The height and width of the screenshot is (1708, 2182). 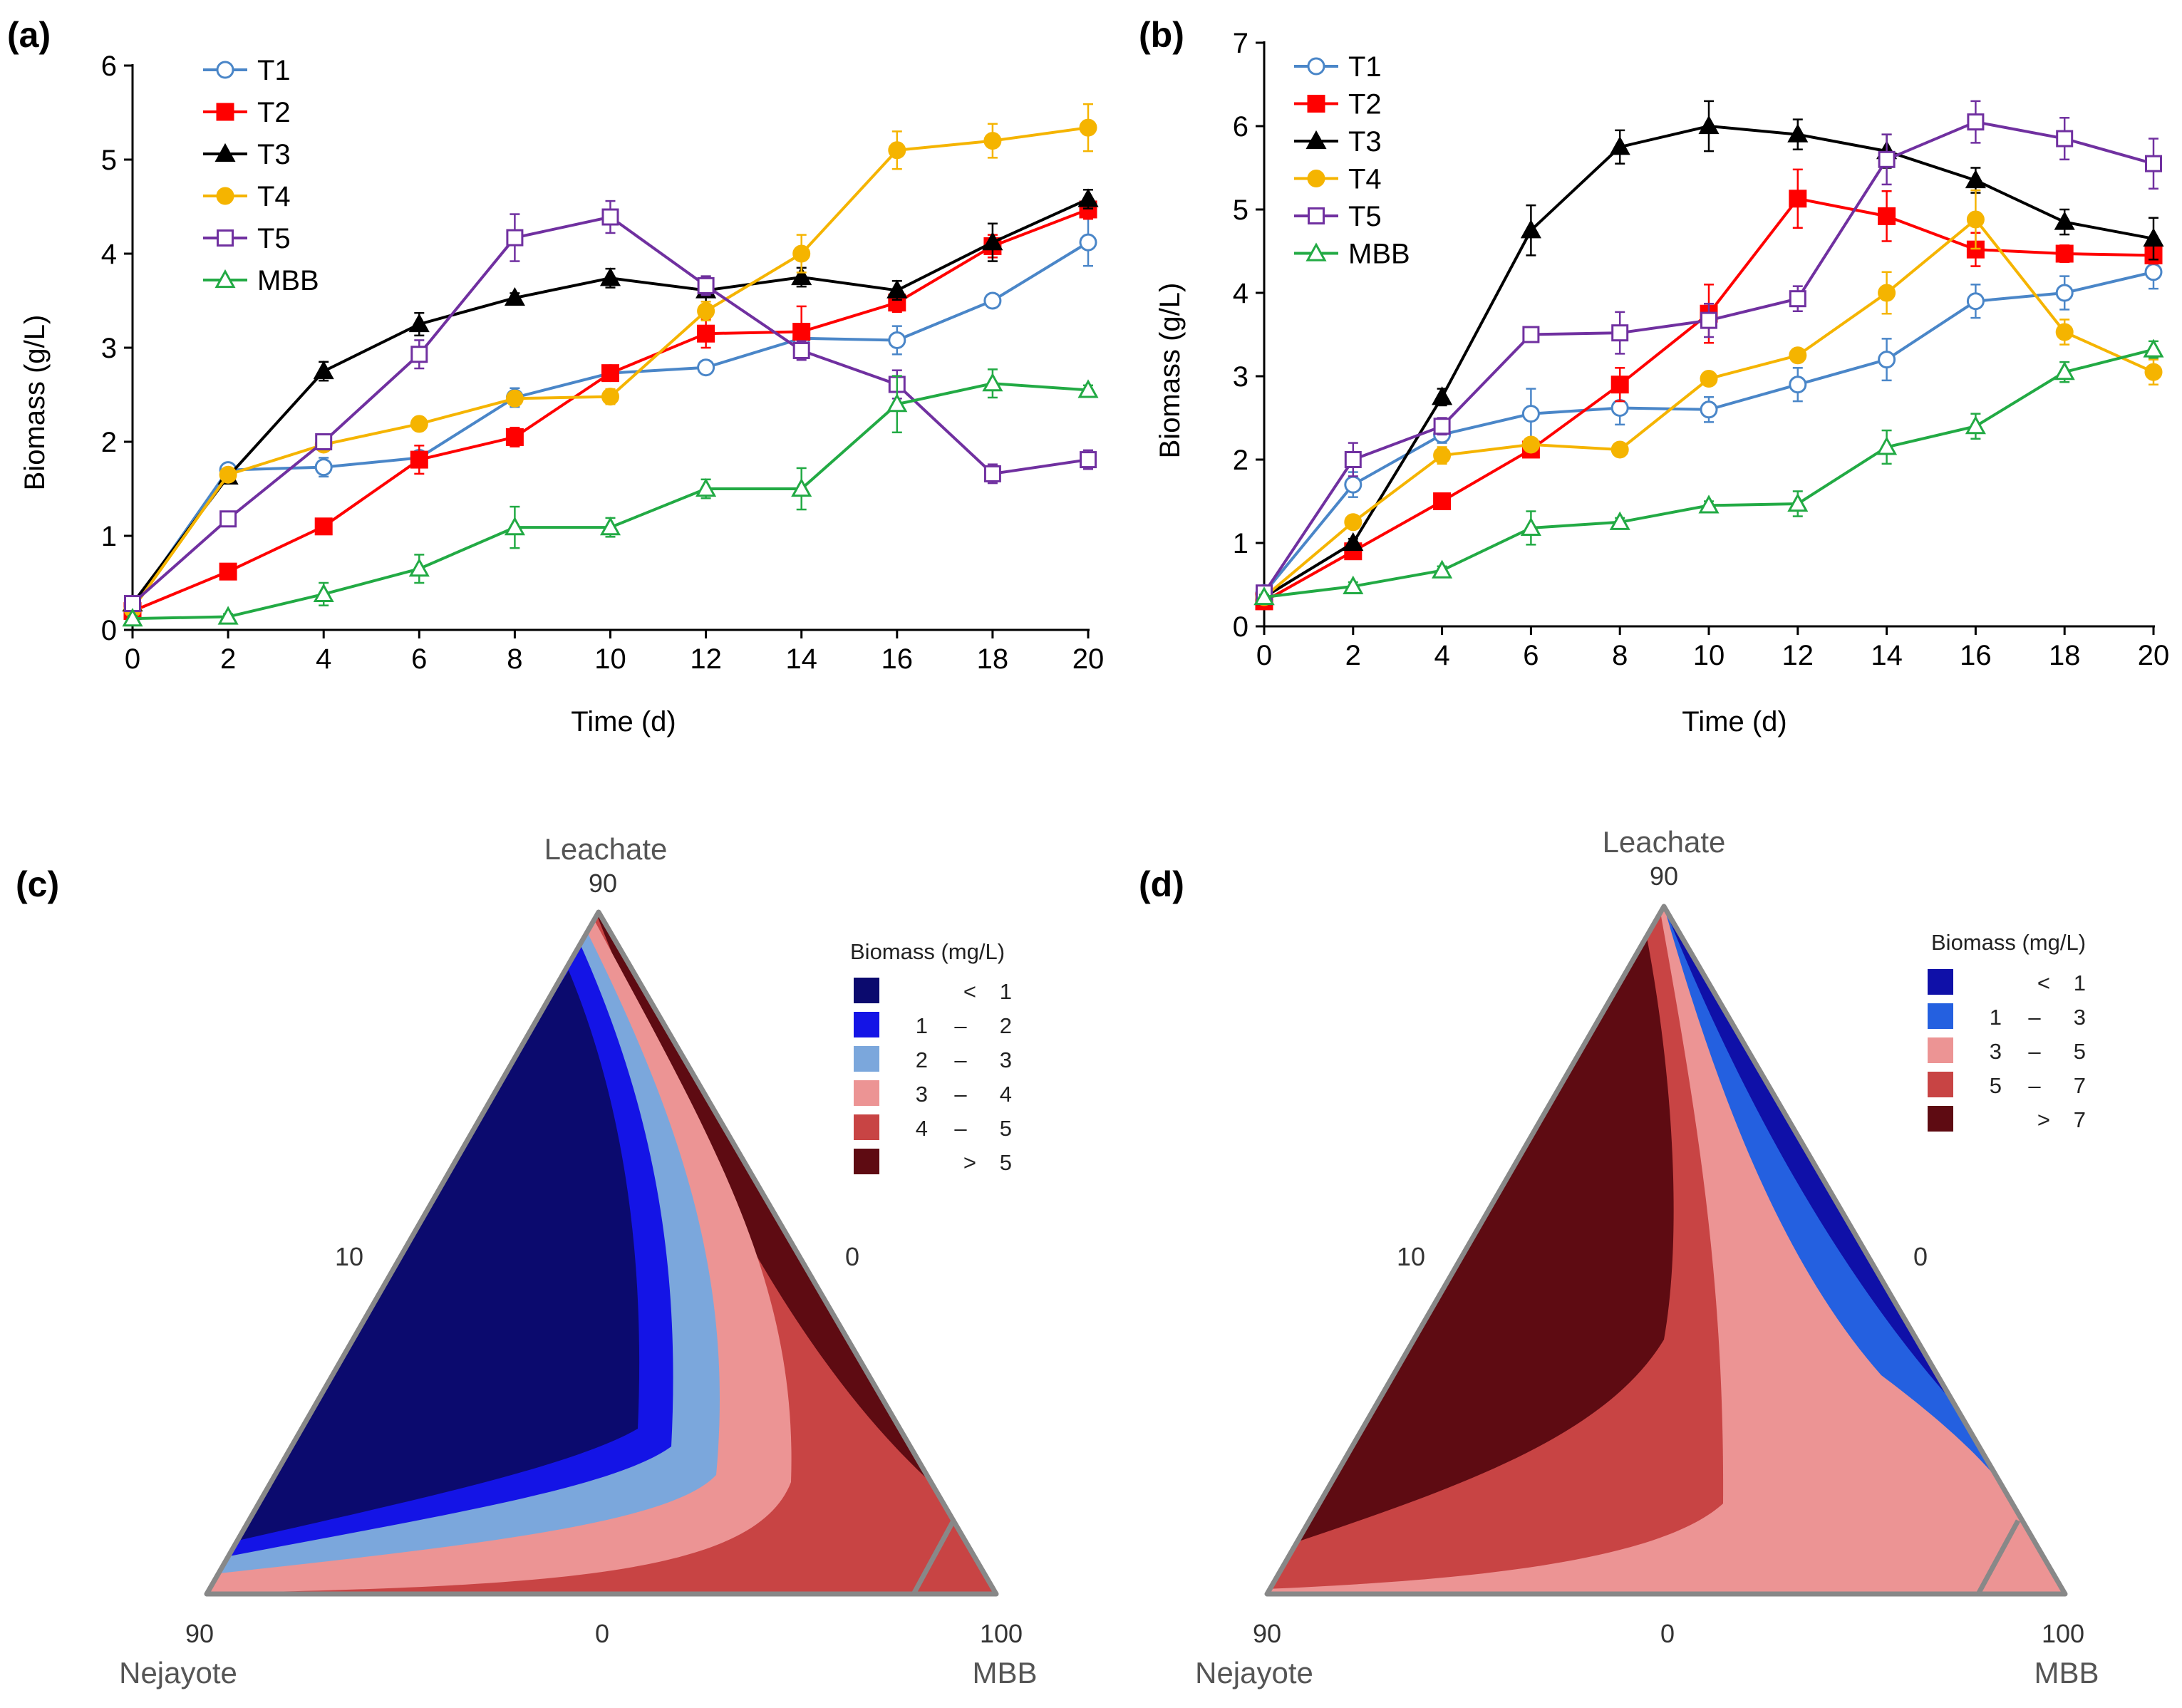 What do you see at coordinates (1006, 1094) in the screenshot?
I see `legend-range-high: 4` at bounding box center [1006, 1094].